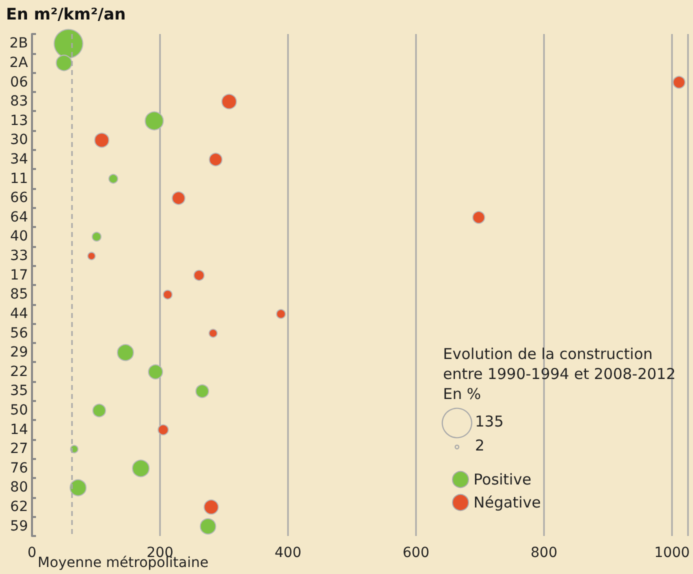 This screenshot has height=574, width=693. Describe the element at coordinates (19, 449) in the screenshot. I see `y-tick-label: 27` at that location.